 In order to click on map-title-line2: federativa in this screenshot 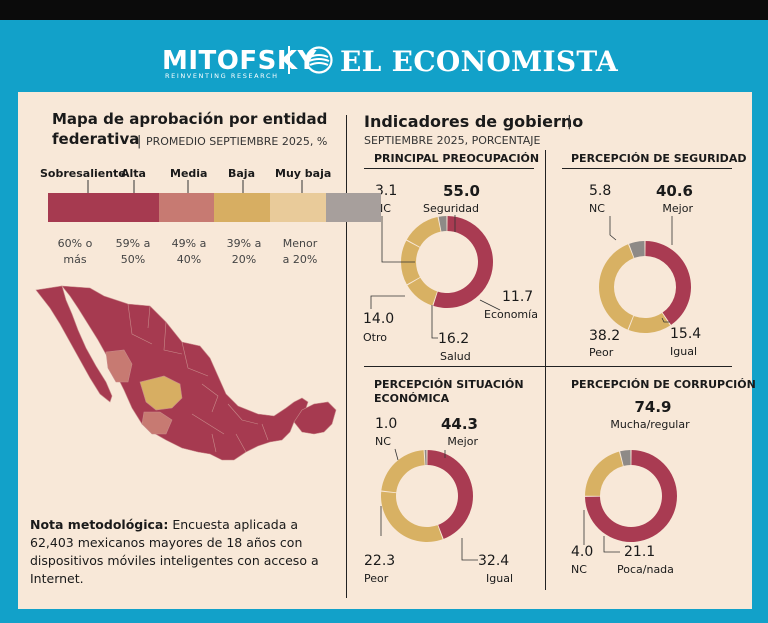, I will do `click(96, 139)`.